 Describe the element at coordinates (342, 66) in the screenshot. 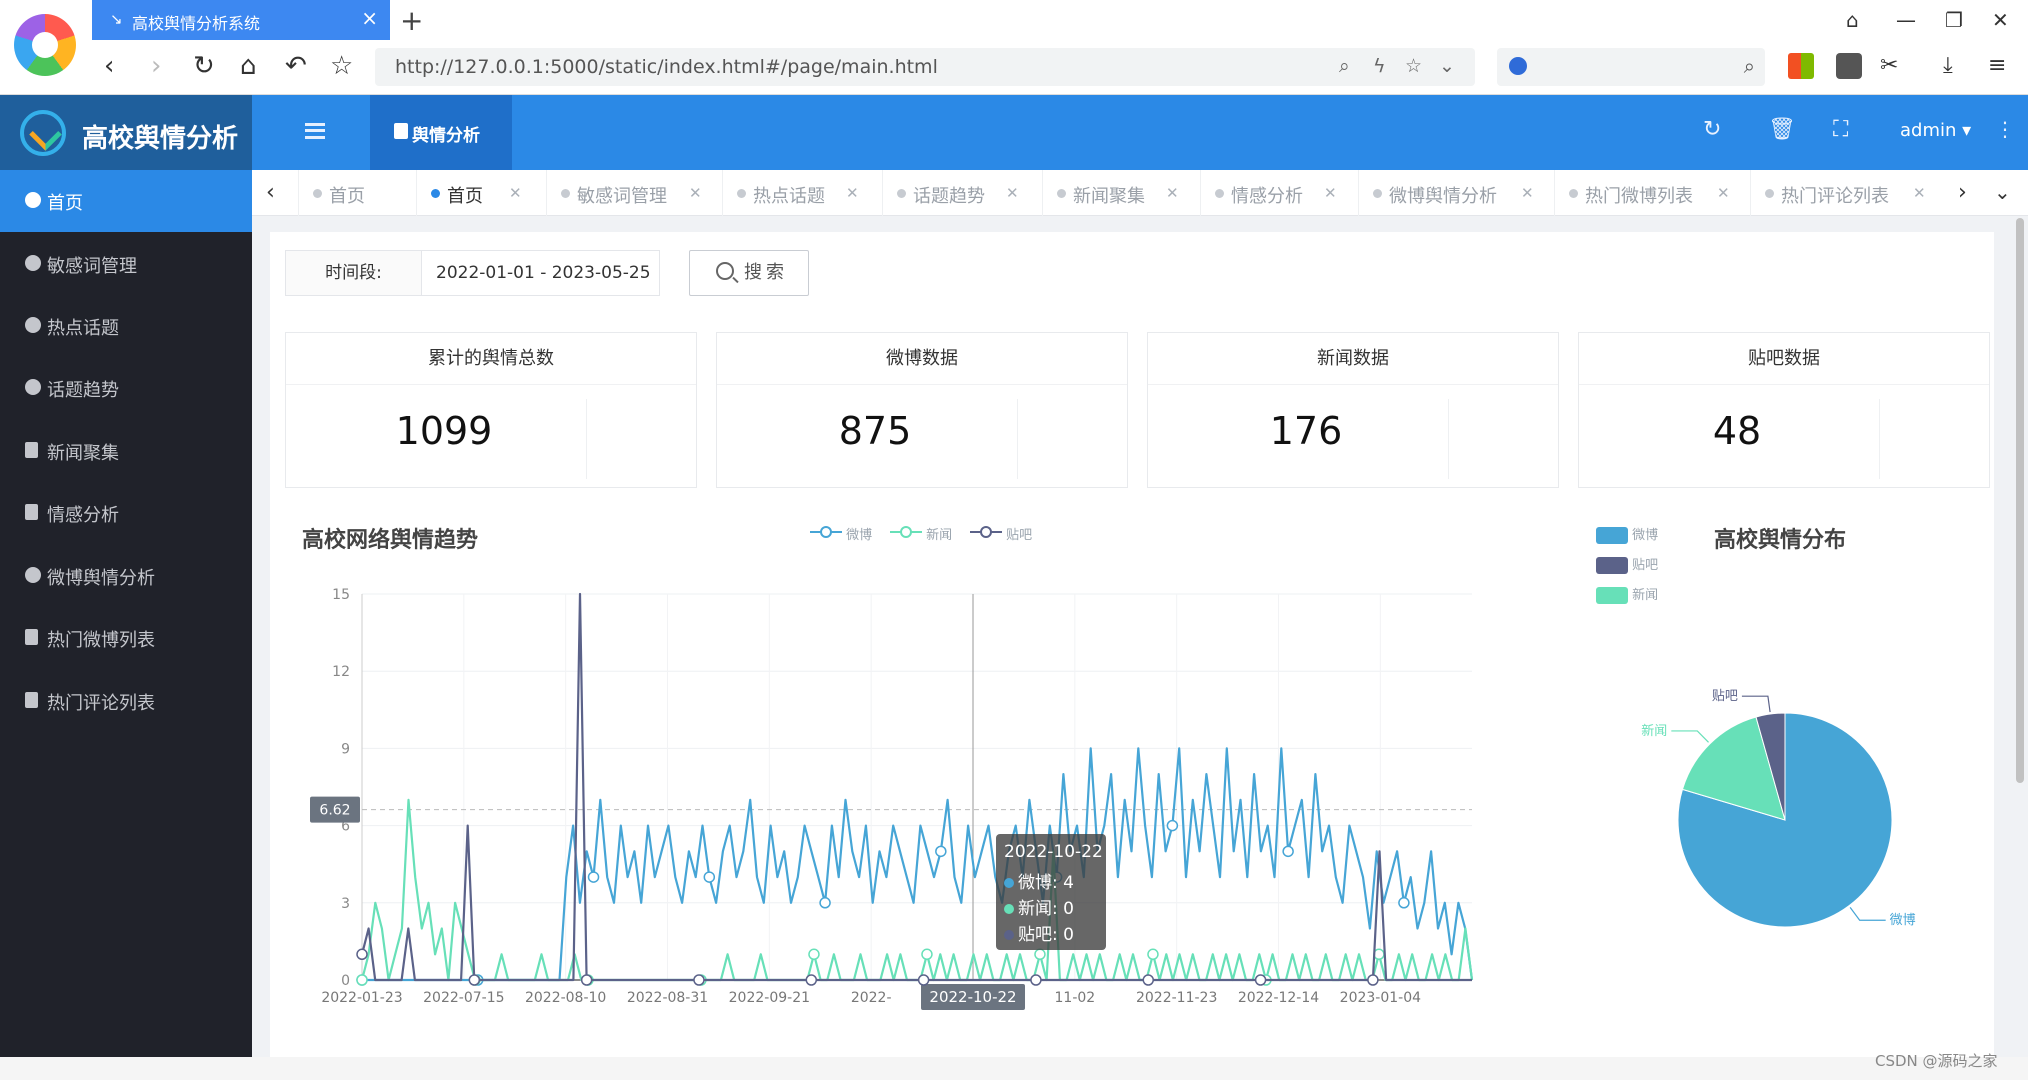

I see `favorite-star-icon: ☆` at that location.